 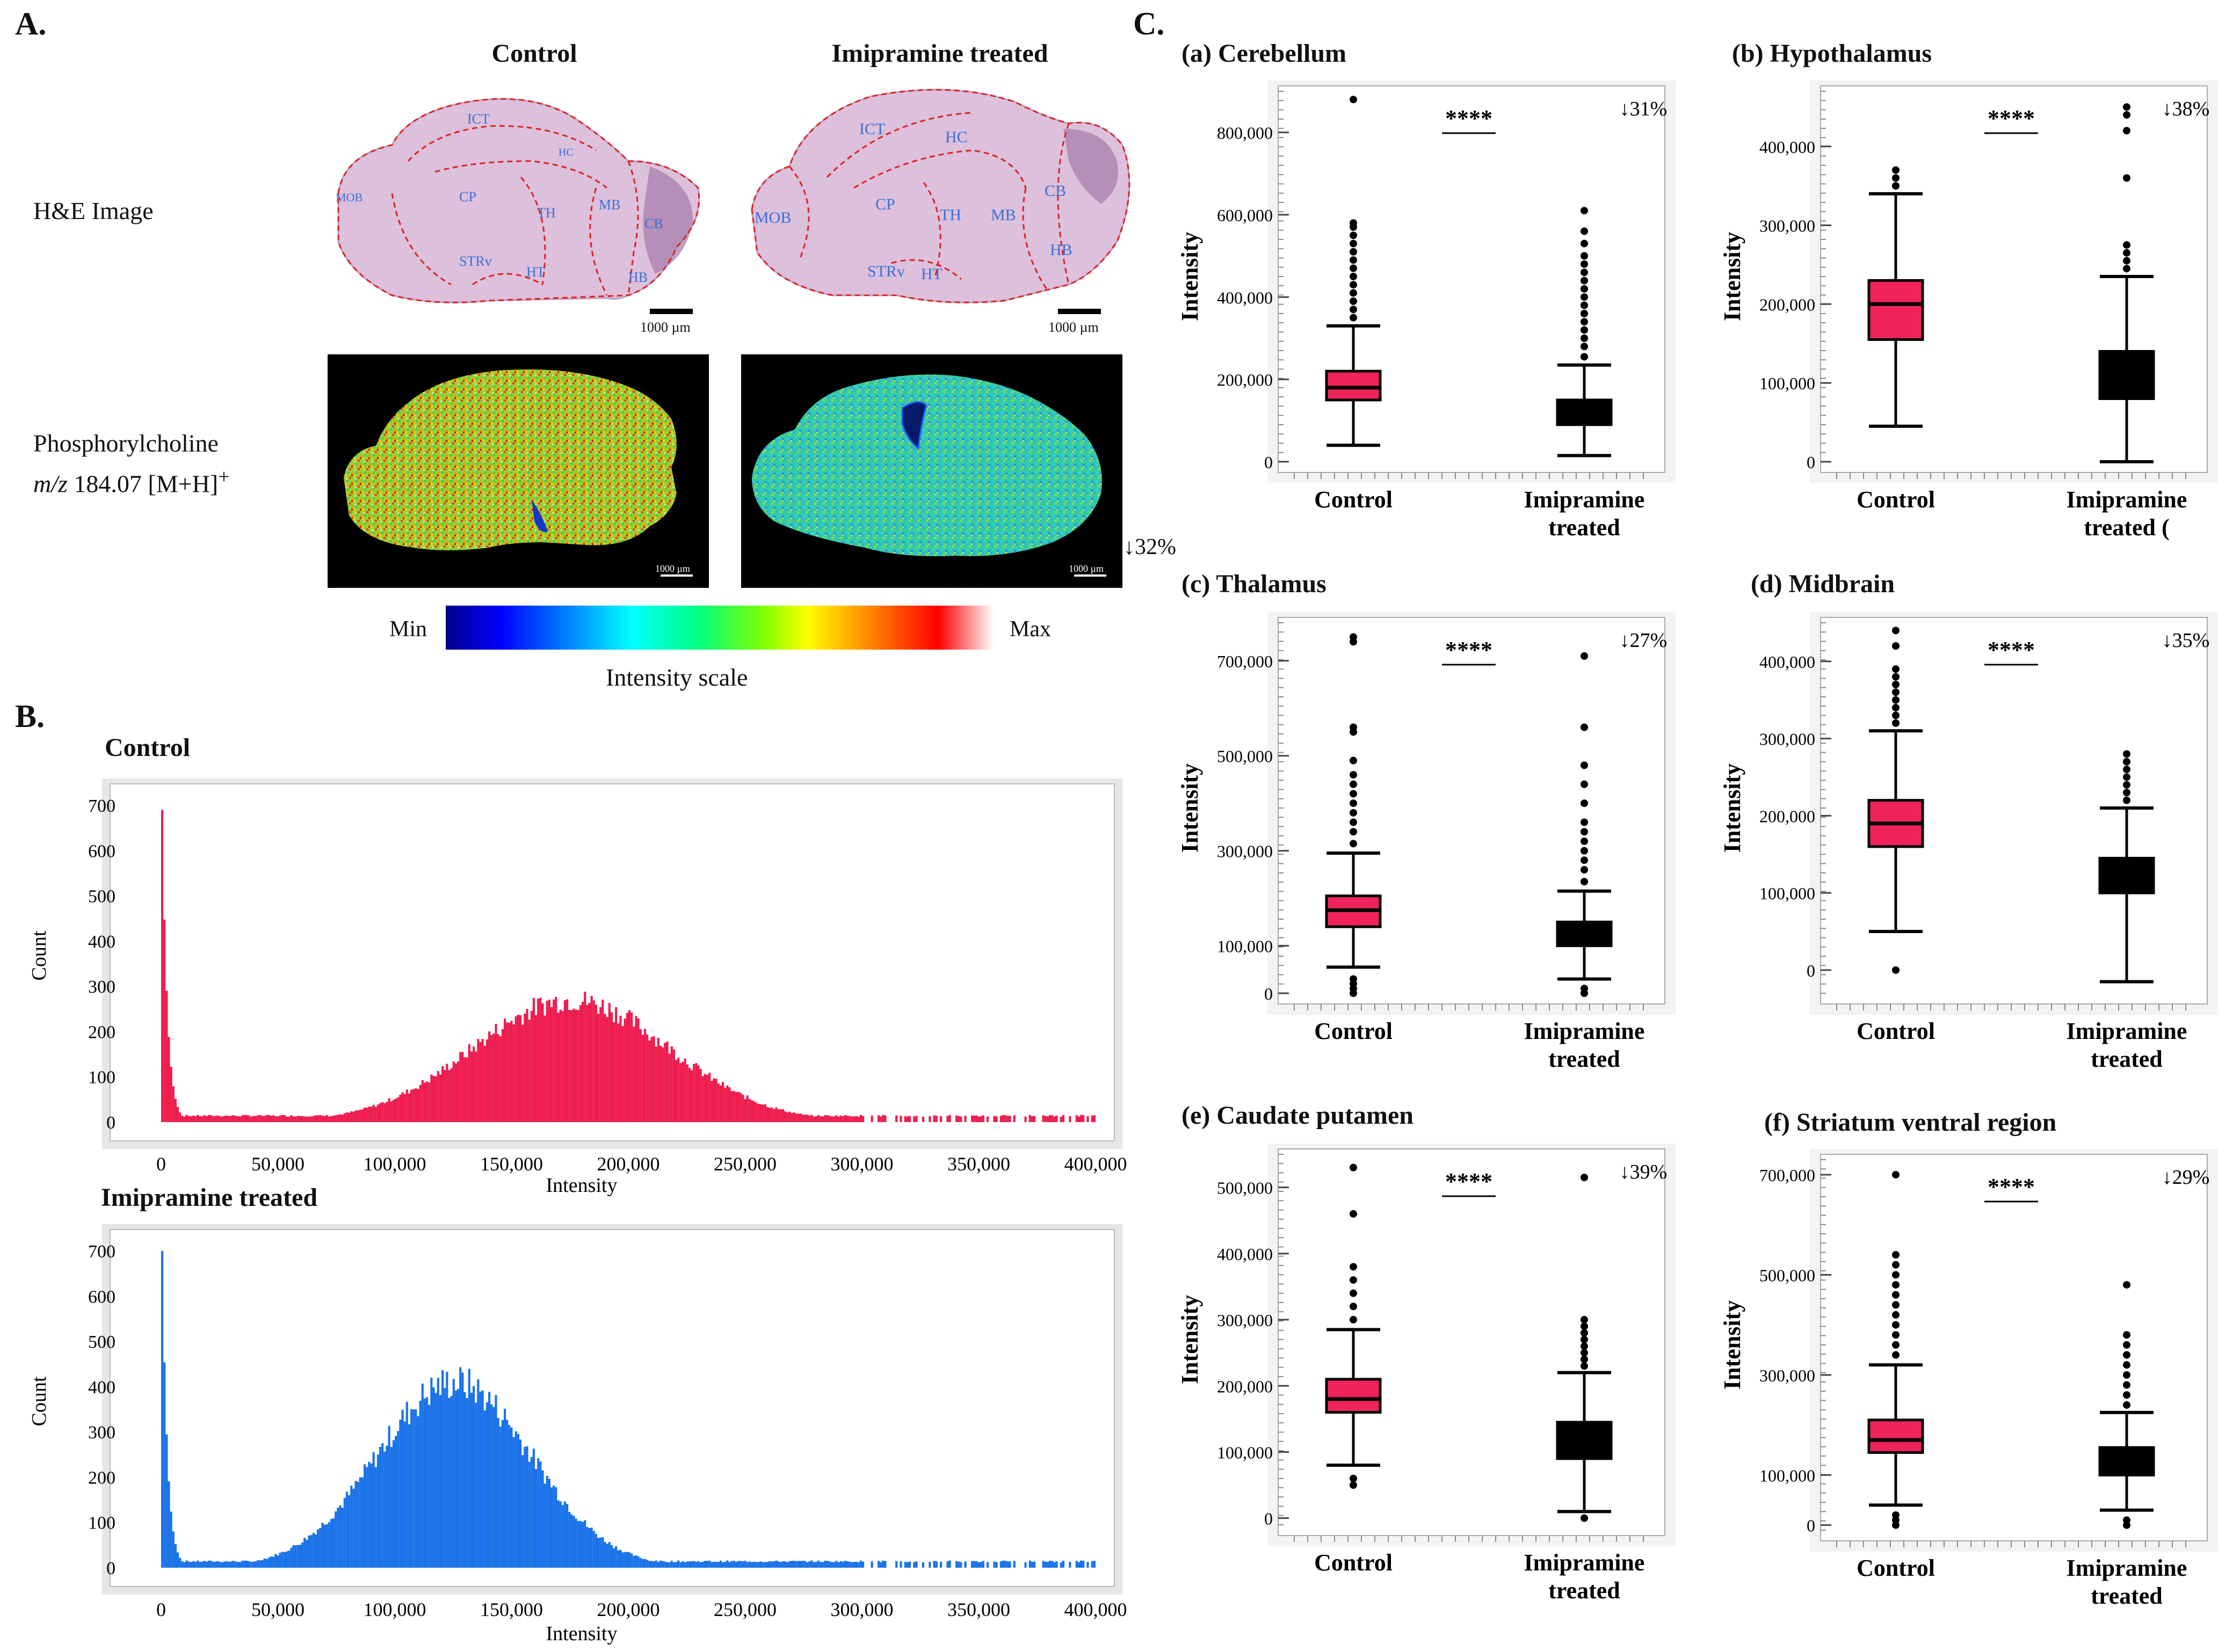 I want to click on box-d-decrease: ↓35%, so click(x=2186, y=641).